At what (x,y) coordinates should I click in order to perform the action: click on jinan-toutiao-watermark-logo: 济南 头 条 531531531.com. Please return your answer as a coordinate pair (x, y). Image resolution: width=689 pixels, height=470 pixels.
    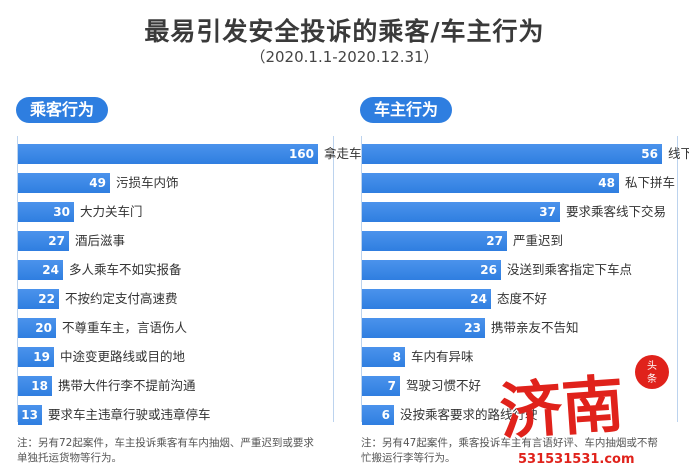
    Looking at the image, I should click on (583, 411).